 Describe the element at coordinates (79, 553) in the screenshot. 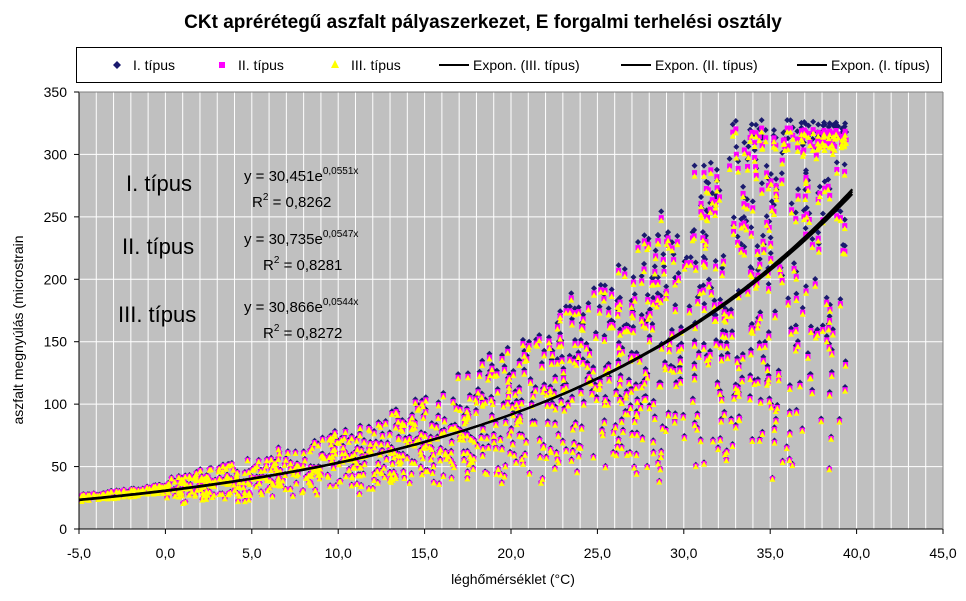

I see `x-tick-label: -5,0` at that location.